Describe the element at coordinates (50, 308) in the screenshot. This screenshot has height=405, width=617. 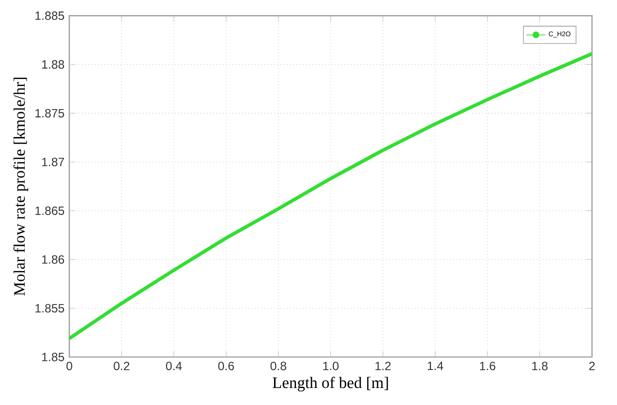
I see `y-tick-label: 1.855` at that location.